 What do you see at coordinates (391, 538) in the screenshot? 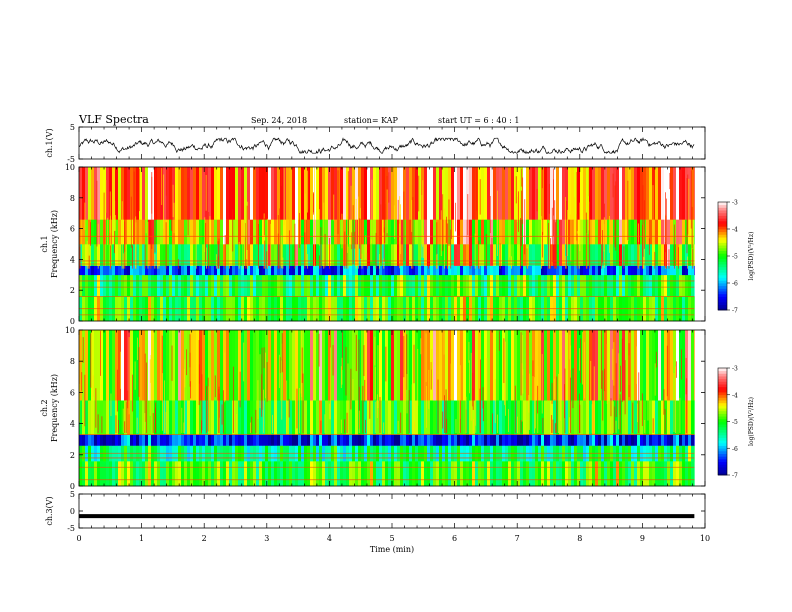
I see `x-tick-label: 5` at bounding box center [391, 538].